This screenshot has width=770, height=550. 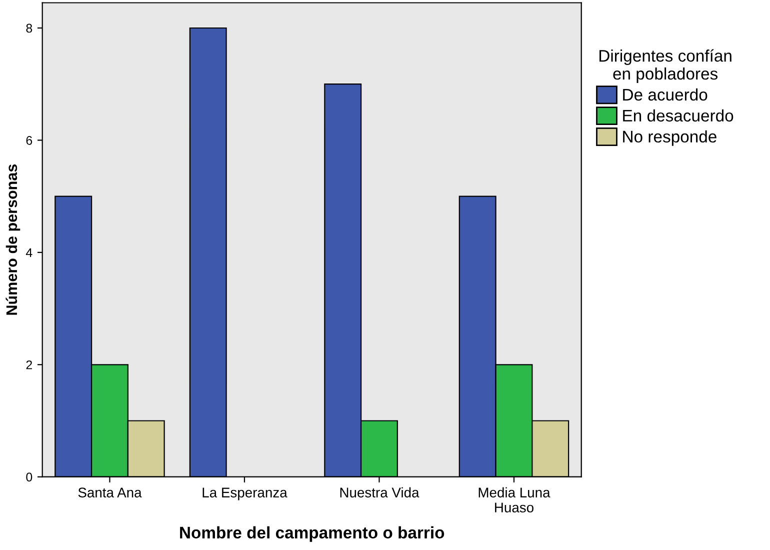 What do you see at coordinates (29, 140) in the screenshot?
I see `y-tick-label: 6` at bounding box center [29, 140].